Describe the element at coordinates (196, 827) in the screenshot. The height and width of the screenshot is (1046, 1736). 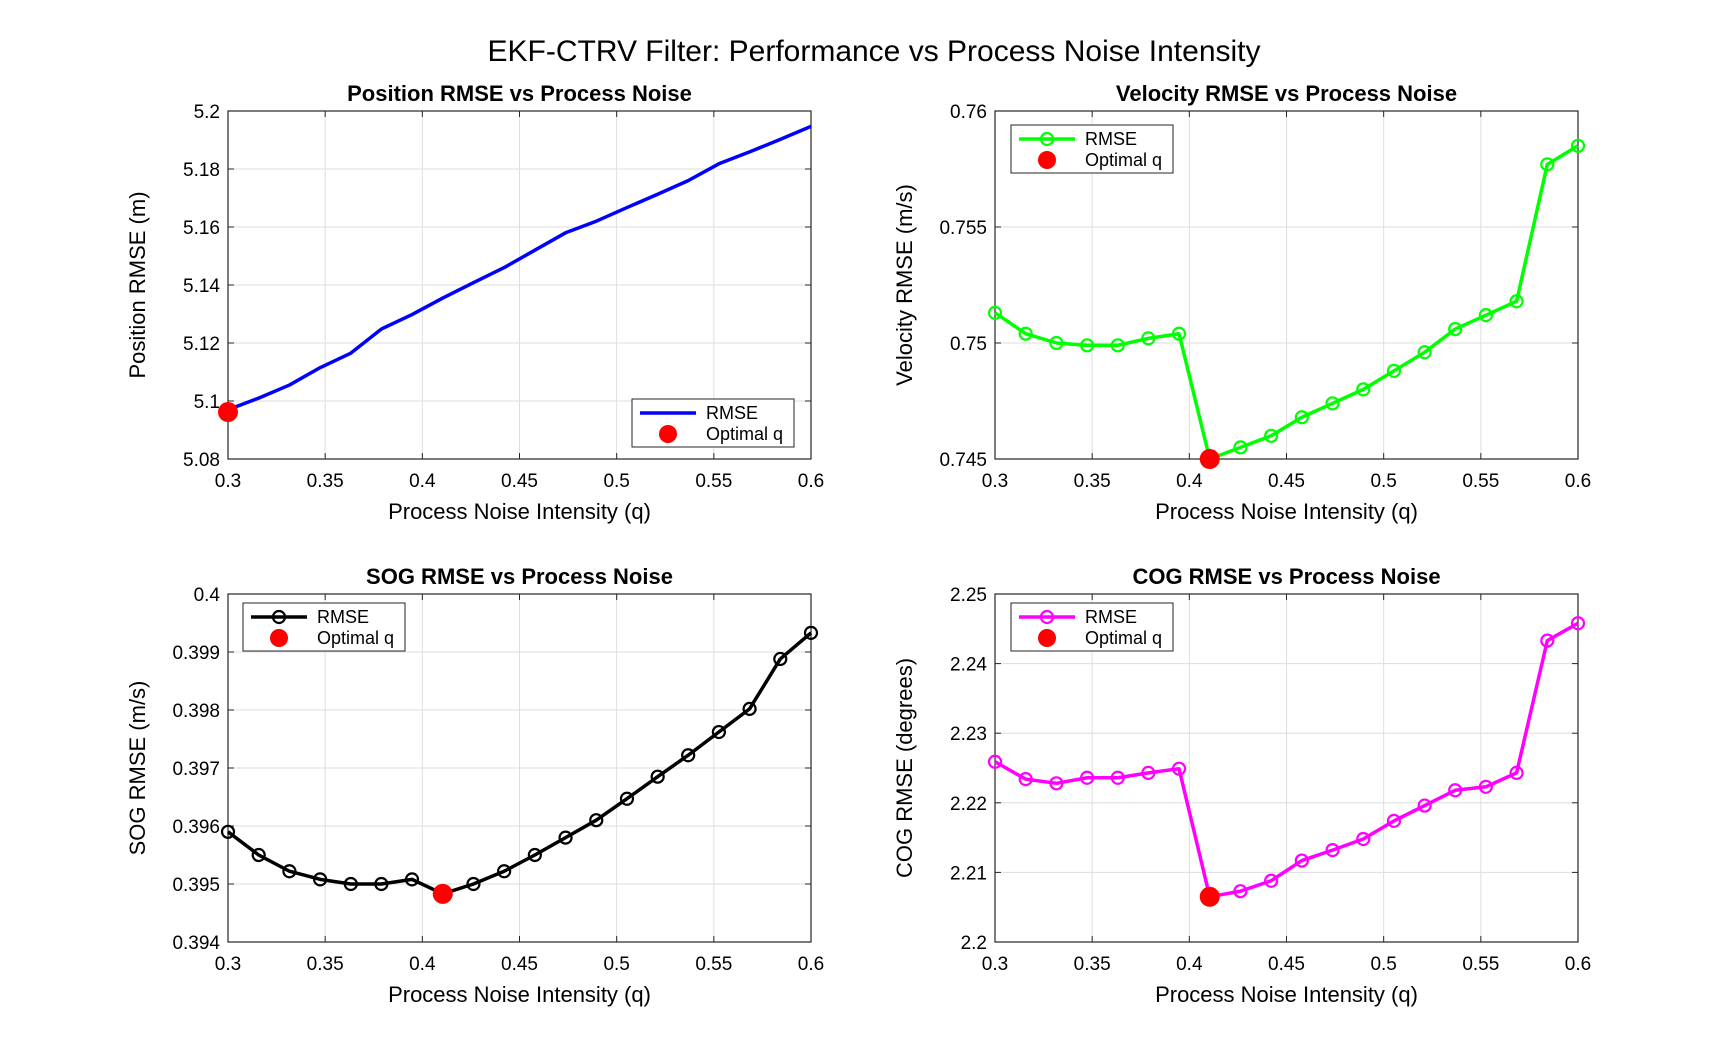
I see `y-tick-label: 0.396` at that location.